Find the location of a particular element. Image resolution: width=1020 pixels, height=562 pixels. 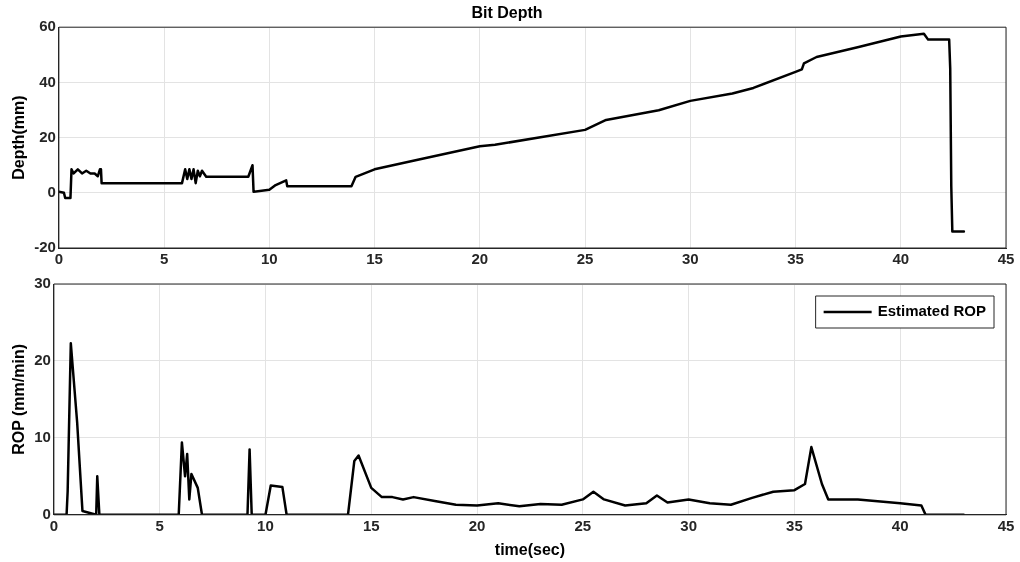

y-axis-title: Depth(mm) is located at coordinates (19, 137).